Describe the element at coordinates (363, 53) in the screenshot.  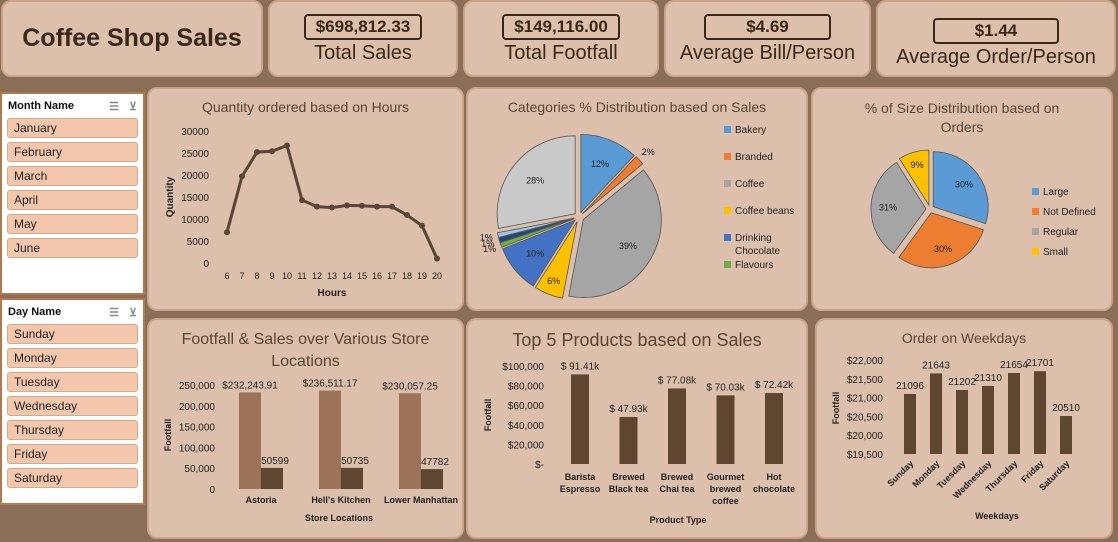
I see `kpi-label: Total Sales` at that location.